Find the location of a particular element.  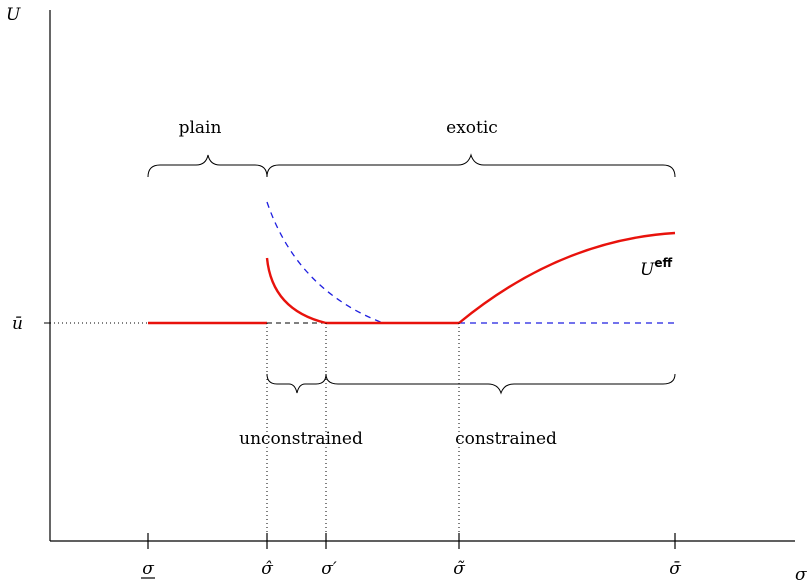

label-unconstrained: unconstrained is located at coordinates (301, 439).